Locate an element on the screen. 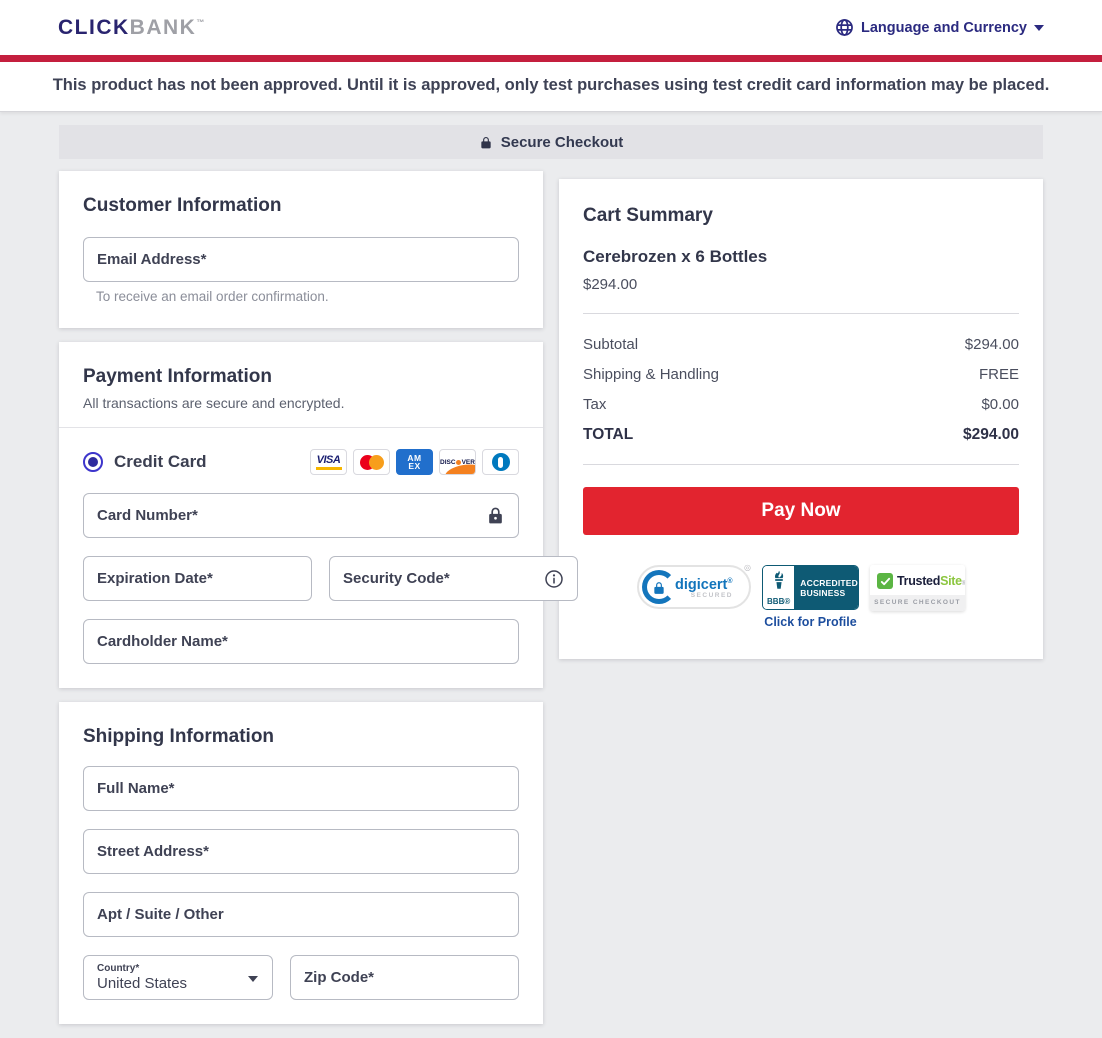 The width and height of the screenshot is (1102, 1038). product-price: $294.00 is located at coordinates (610, 284).